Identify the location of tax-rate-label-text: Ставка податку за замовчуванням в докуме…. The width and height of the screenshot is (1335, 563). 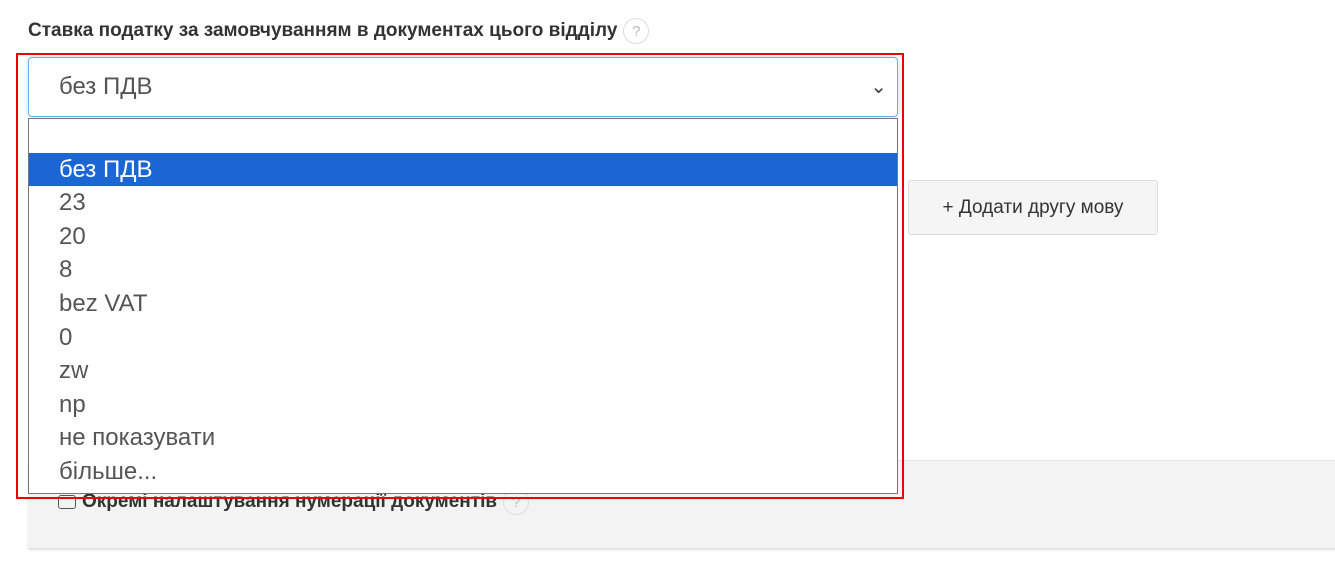
(323, 30).